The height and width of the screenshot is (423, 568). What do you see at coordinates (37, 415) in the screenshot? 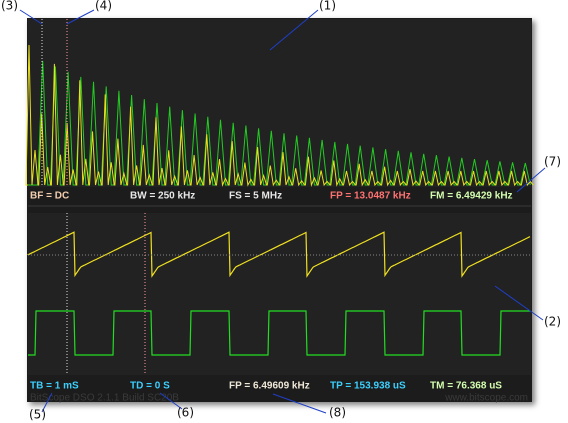
I see `callout: (5)` at bounding box center [37, 415].